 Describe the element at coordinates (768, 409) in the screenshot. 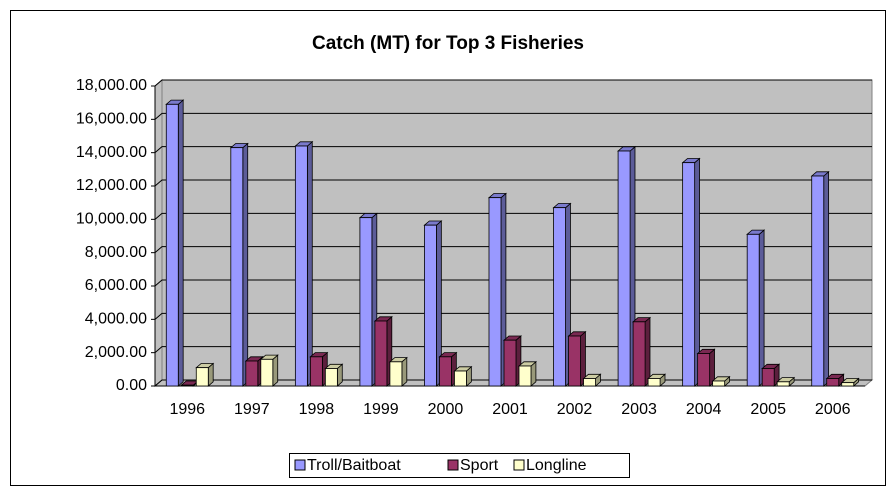

I see `x-tick-label: 2005` at that location.